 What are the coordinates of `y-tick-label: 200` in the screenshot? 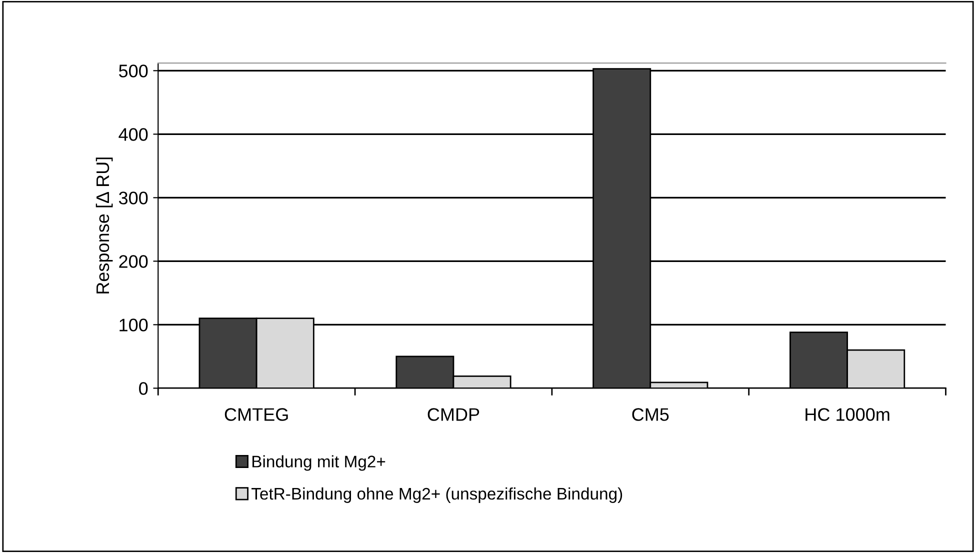 It's located at (133, 261).